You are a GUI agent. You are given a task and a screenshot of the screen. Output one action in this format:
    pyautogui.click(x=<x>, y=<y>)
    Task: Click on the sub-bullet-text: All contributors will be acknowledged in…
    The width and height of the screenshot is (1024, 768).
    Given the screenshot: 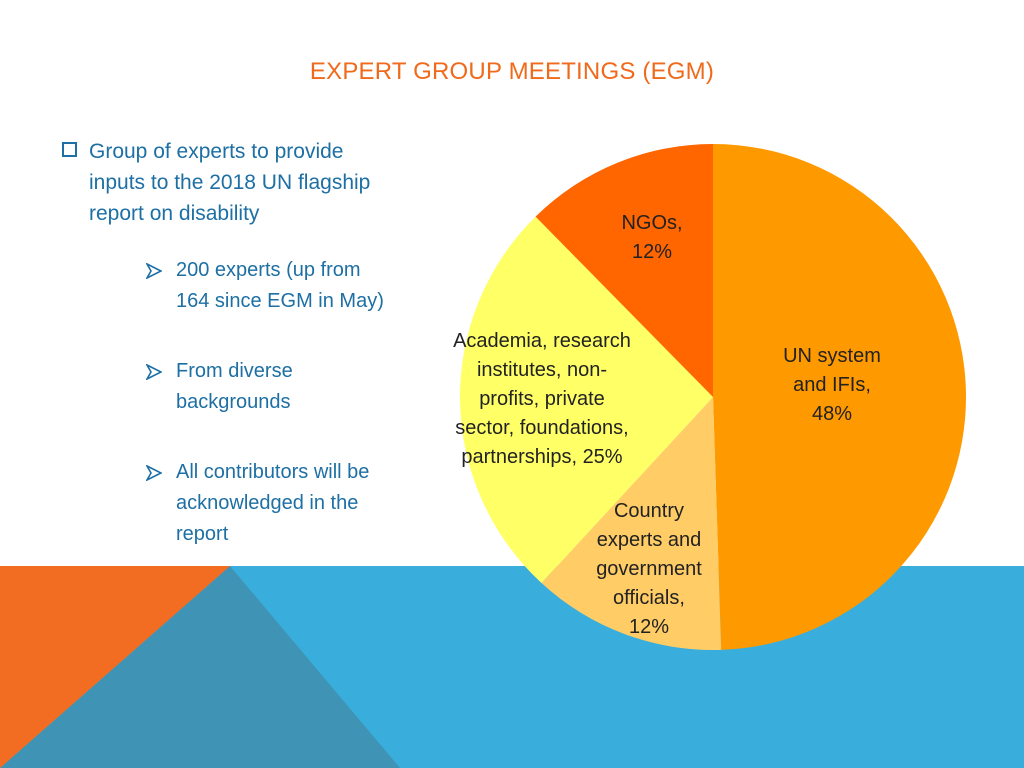 What is the action you would take?
    pyautogui.click(x=272, y=503)
    